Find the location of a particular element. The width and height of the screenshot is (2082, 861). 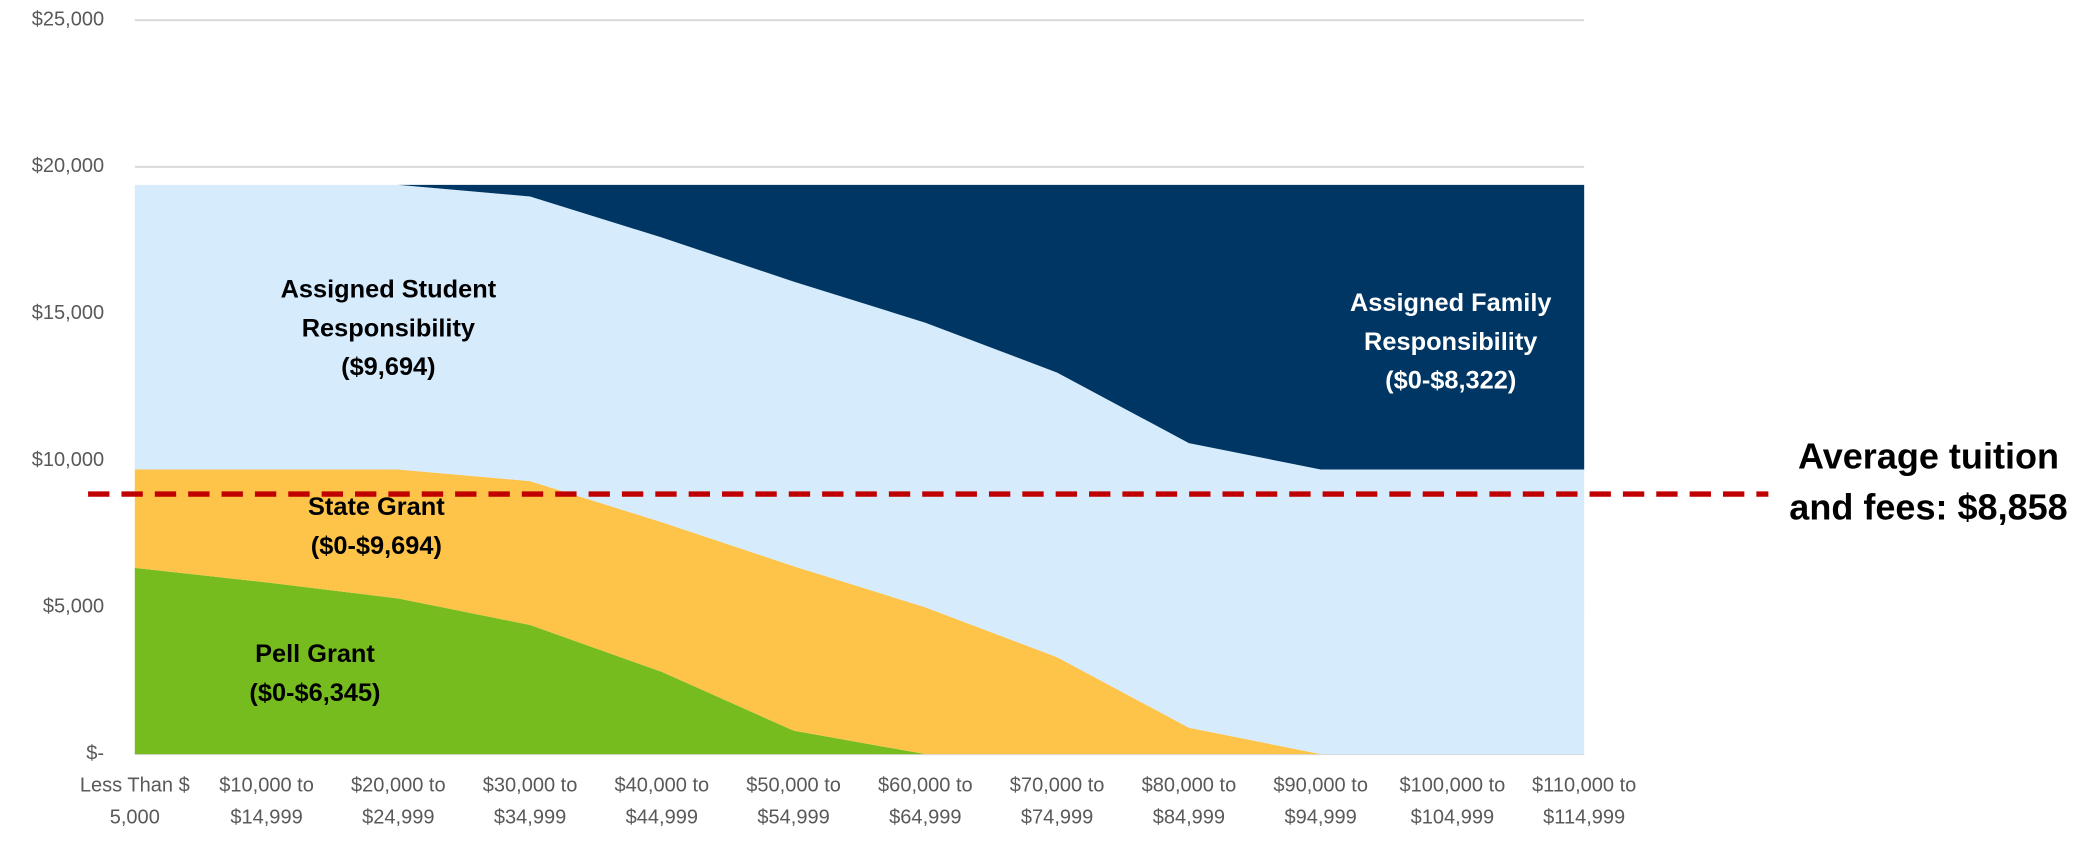

series-range-label-box: ($0-$6,345) is located at coordinates (315, 693).